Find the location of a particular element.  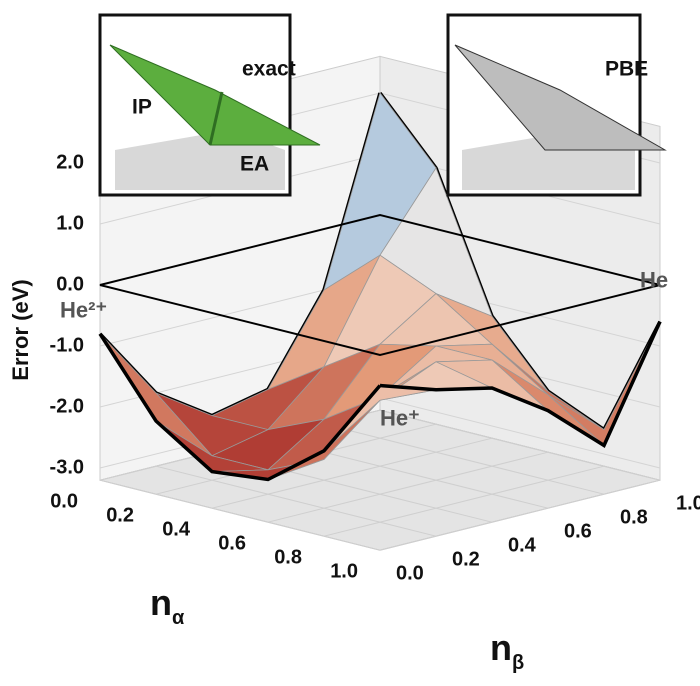

inset-pbe: PBE is located at coordinates (556, 105).